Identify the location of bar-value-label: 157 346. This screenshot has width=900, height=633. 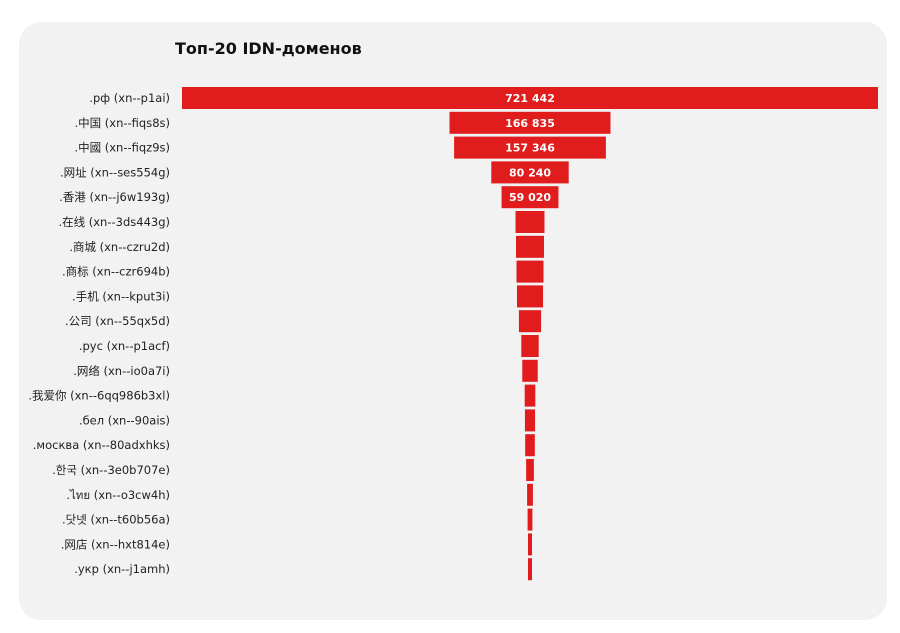
(530, 148).